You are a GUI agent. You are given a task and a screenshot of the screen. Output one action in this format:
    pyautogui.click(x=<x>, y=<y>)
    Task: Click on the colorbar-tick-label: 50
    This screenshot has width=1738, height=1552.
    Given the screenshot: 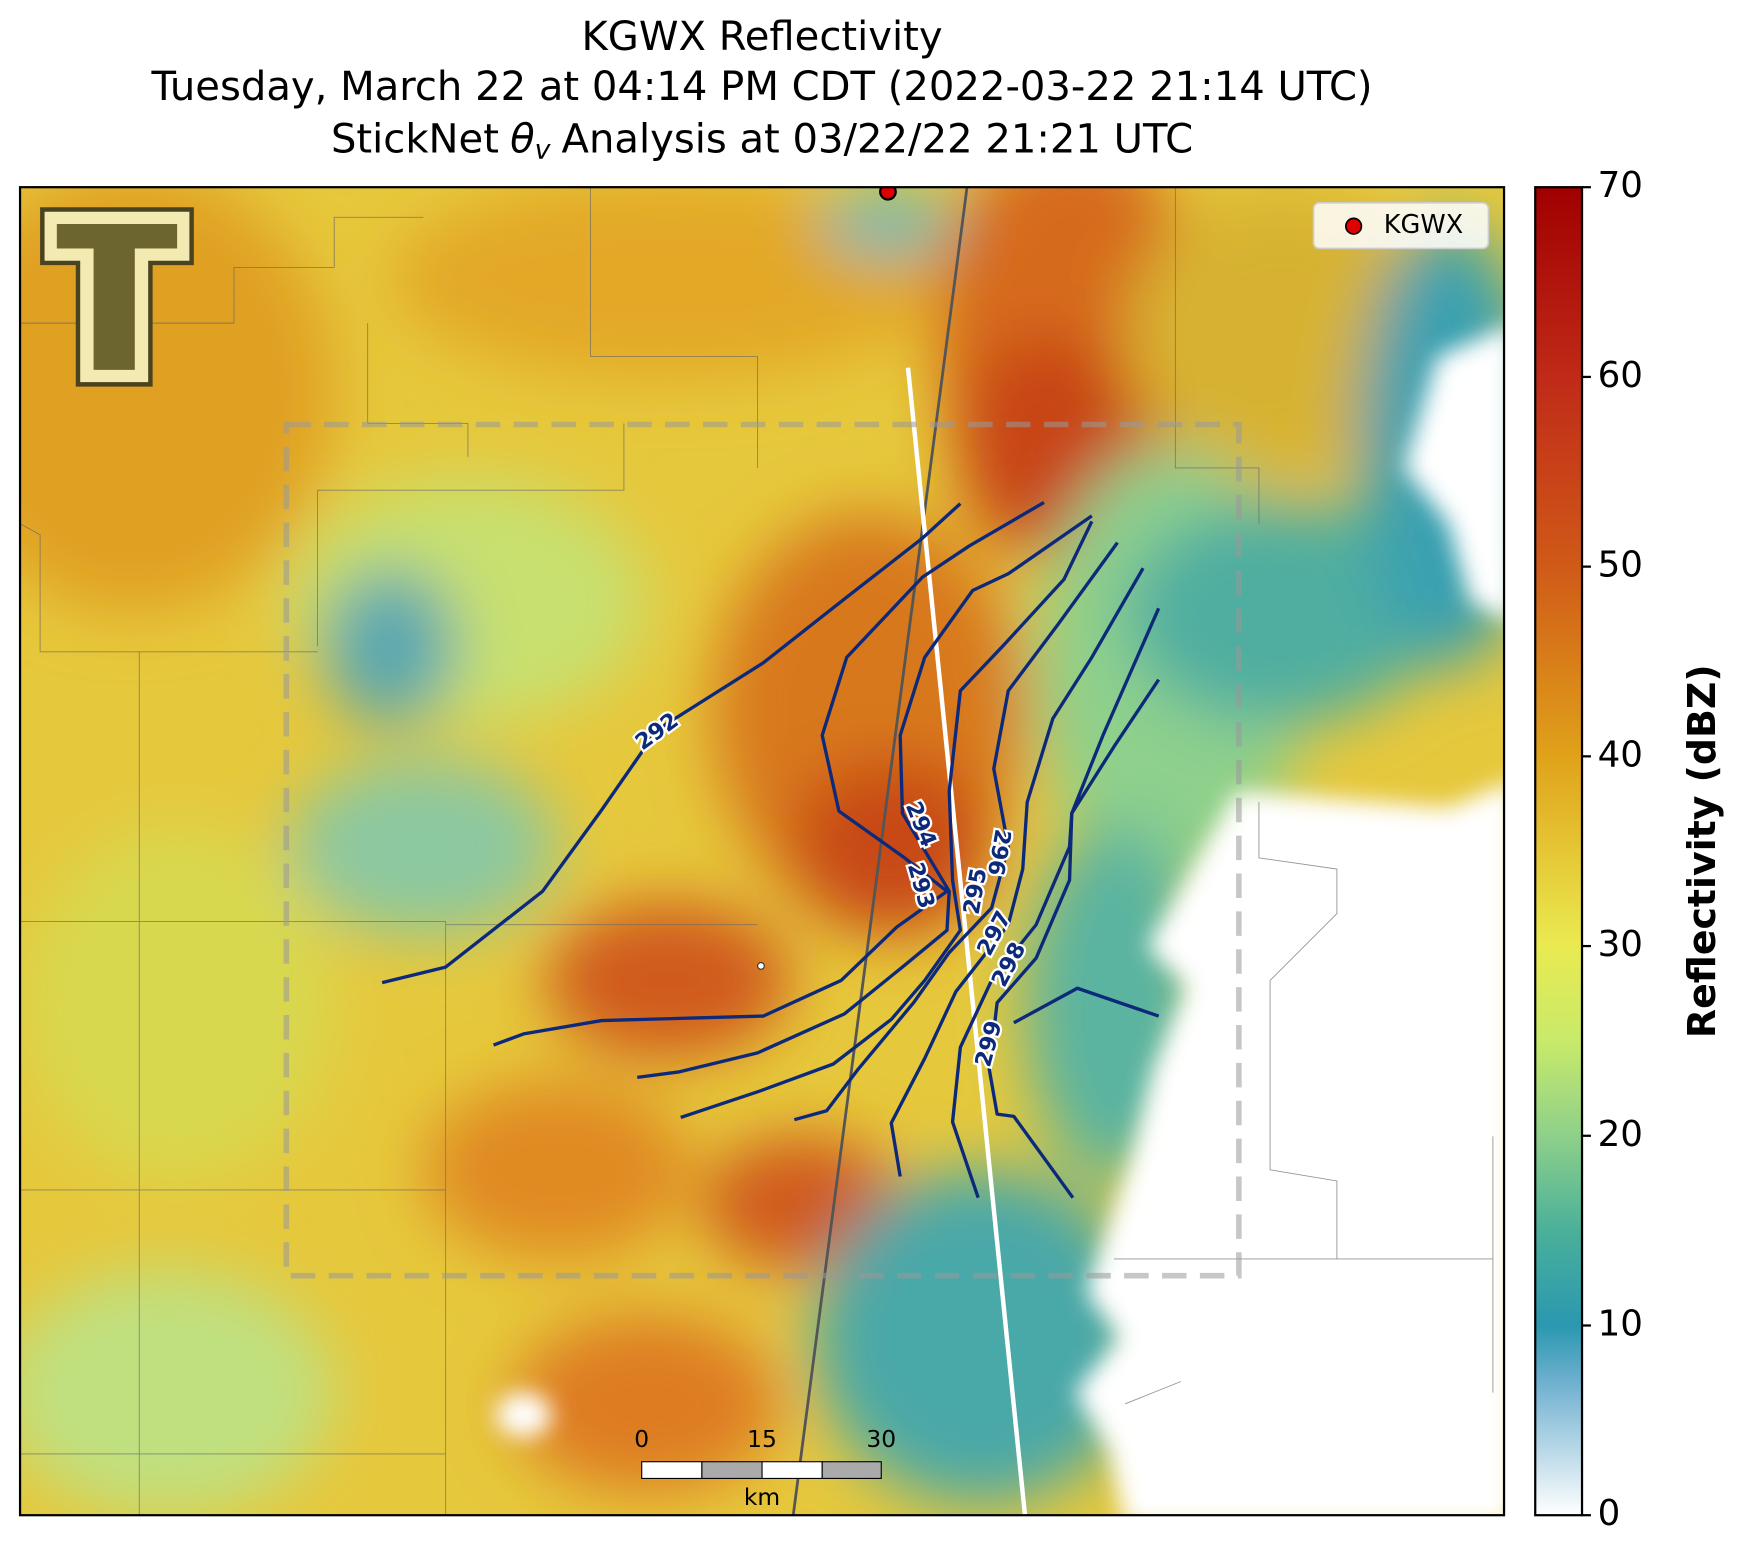 What is the action you would take?
    pyautogui.click(x=1620, y=565)
    